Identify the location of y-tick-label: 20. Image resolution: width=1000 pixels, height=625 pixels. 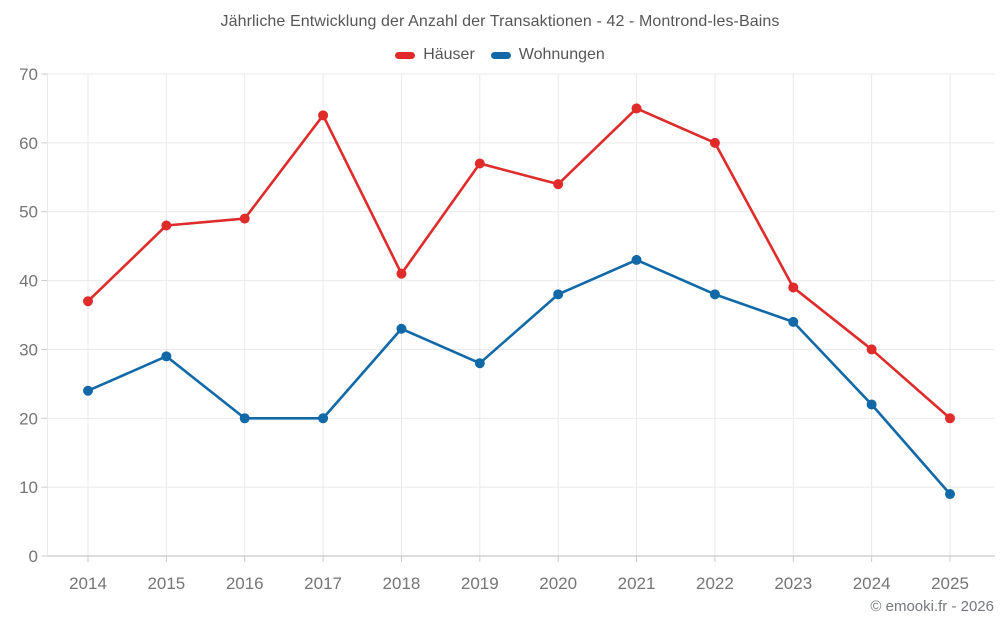
(28, 418).